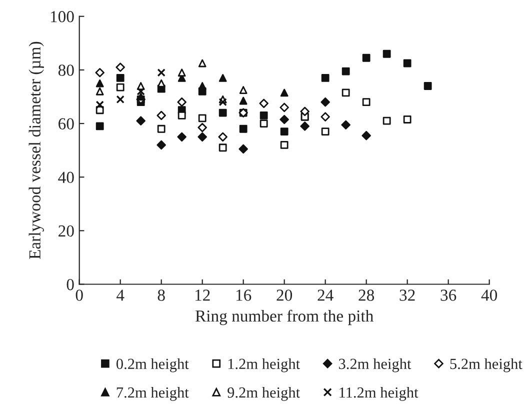  What do you see at coordinates (66, 231) in the screenshot?
I see `y-tick-label: 20` at bounding box center [66, 231].